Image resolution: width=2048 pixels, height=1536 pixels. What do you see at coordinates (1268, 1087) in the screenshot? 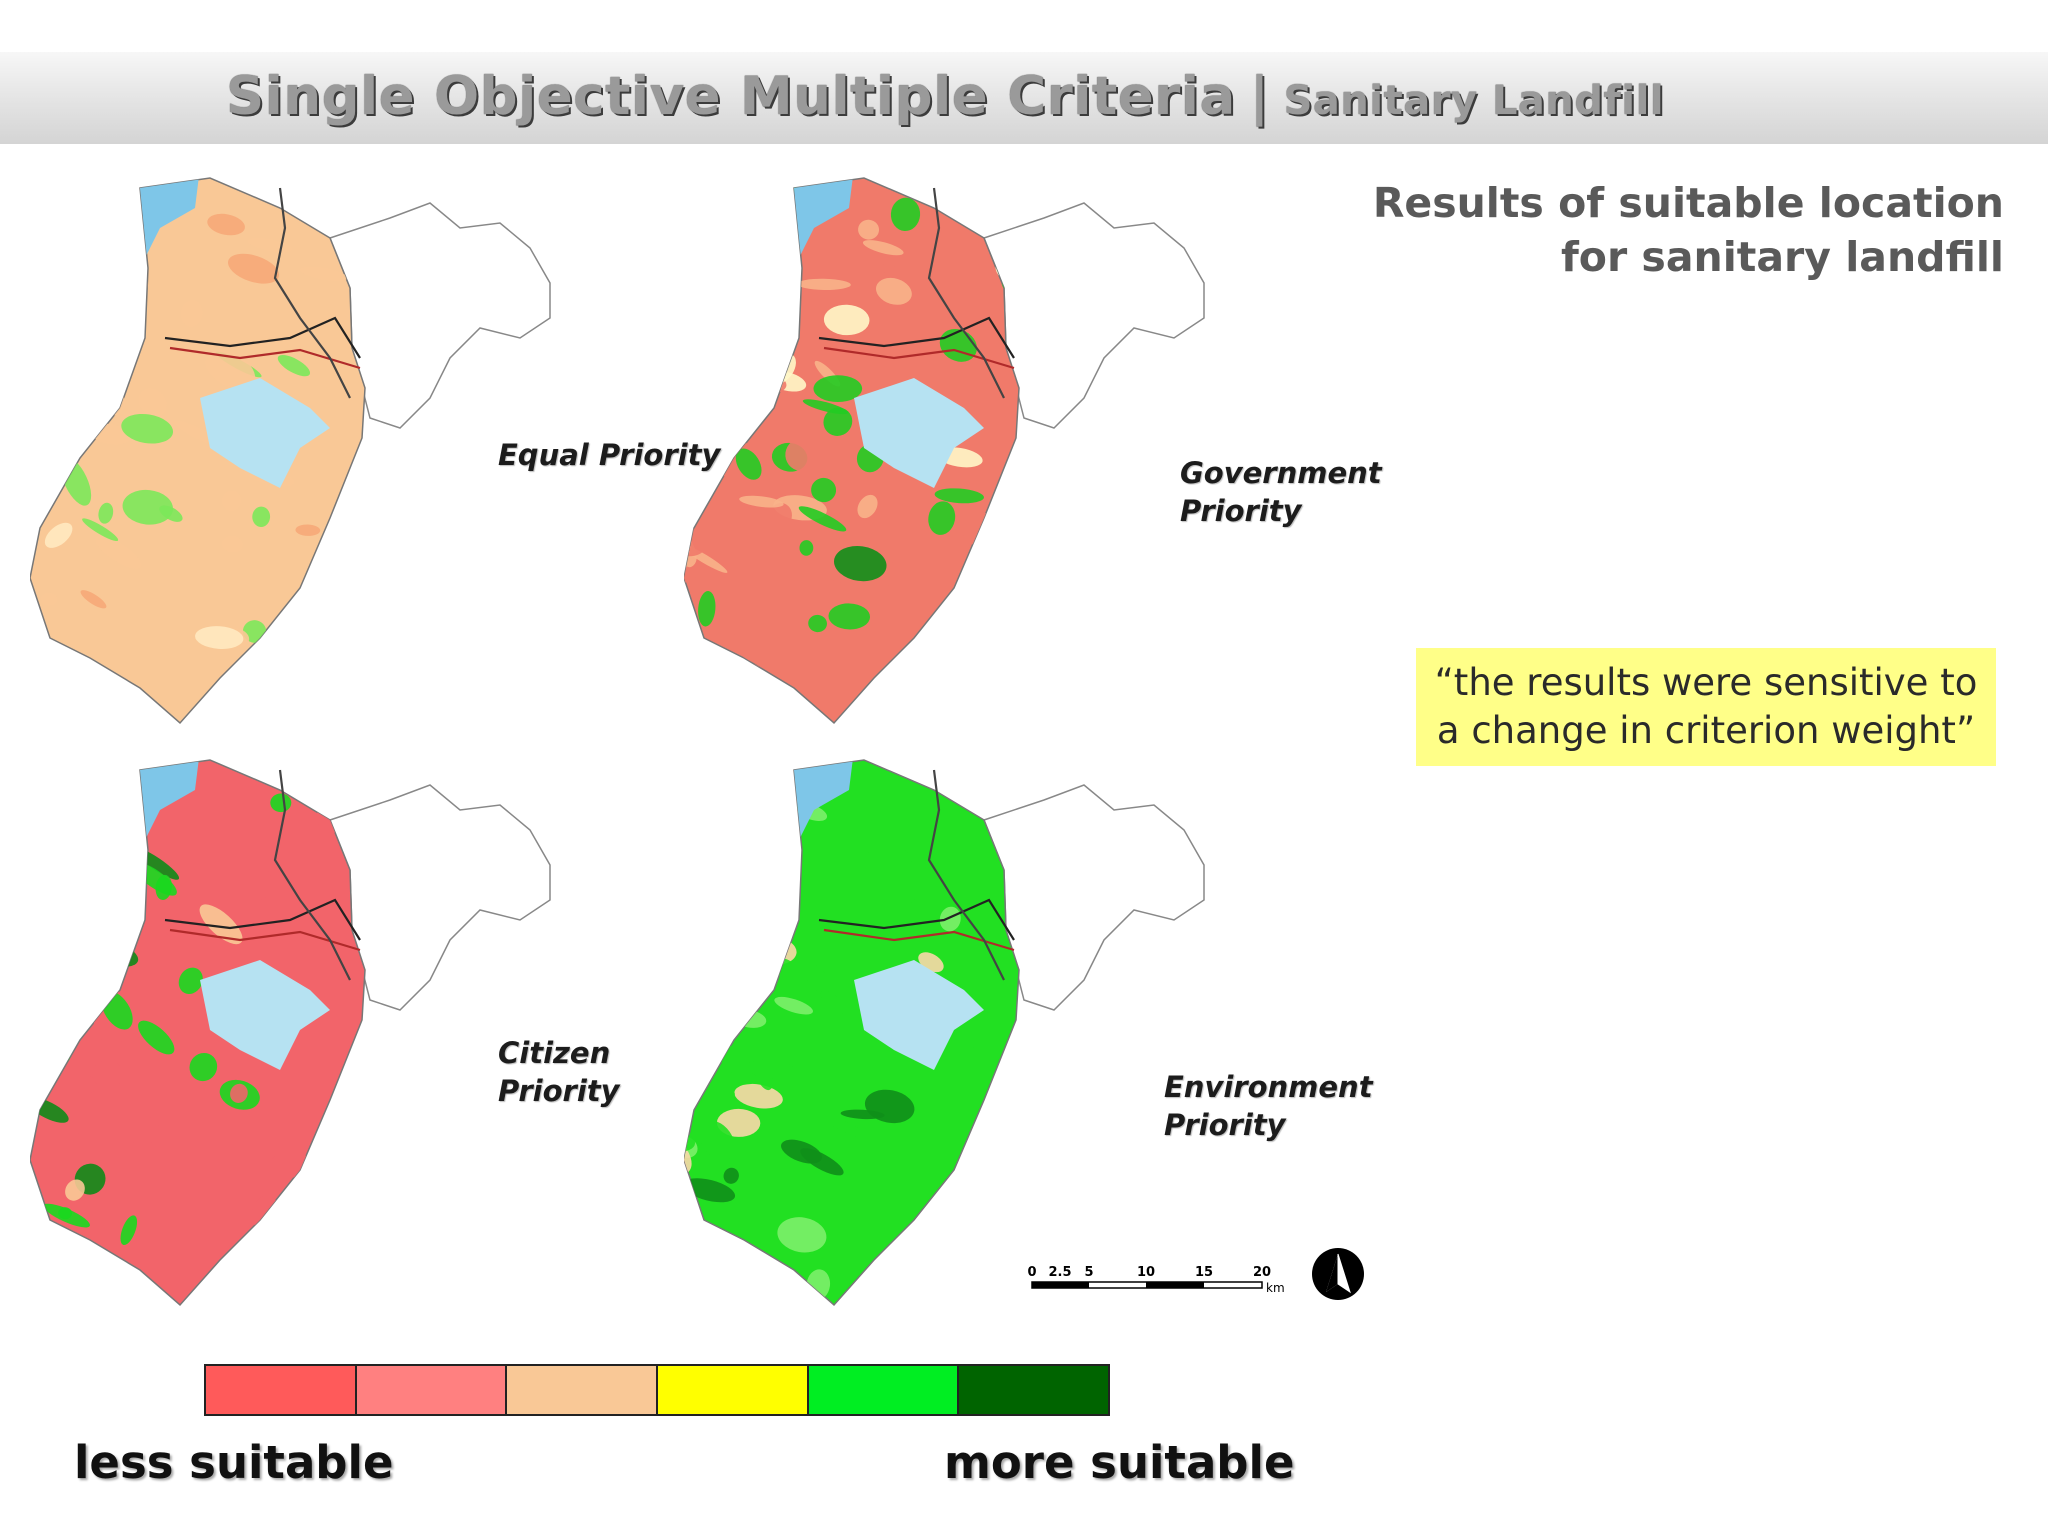
I see `map-label-line-1: Environment` at bounding box center [1268, 1087].